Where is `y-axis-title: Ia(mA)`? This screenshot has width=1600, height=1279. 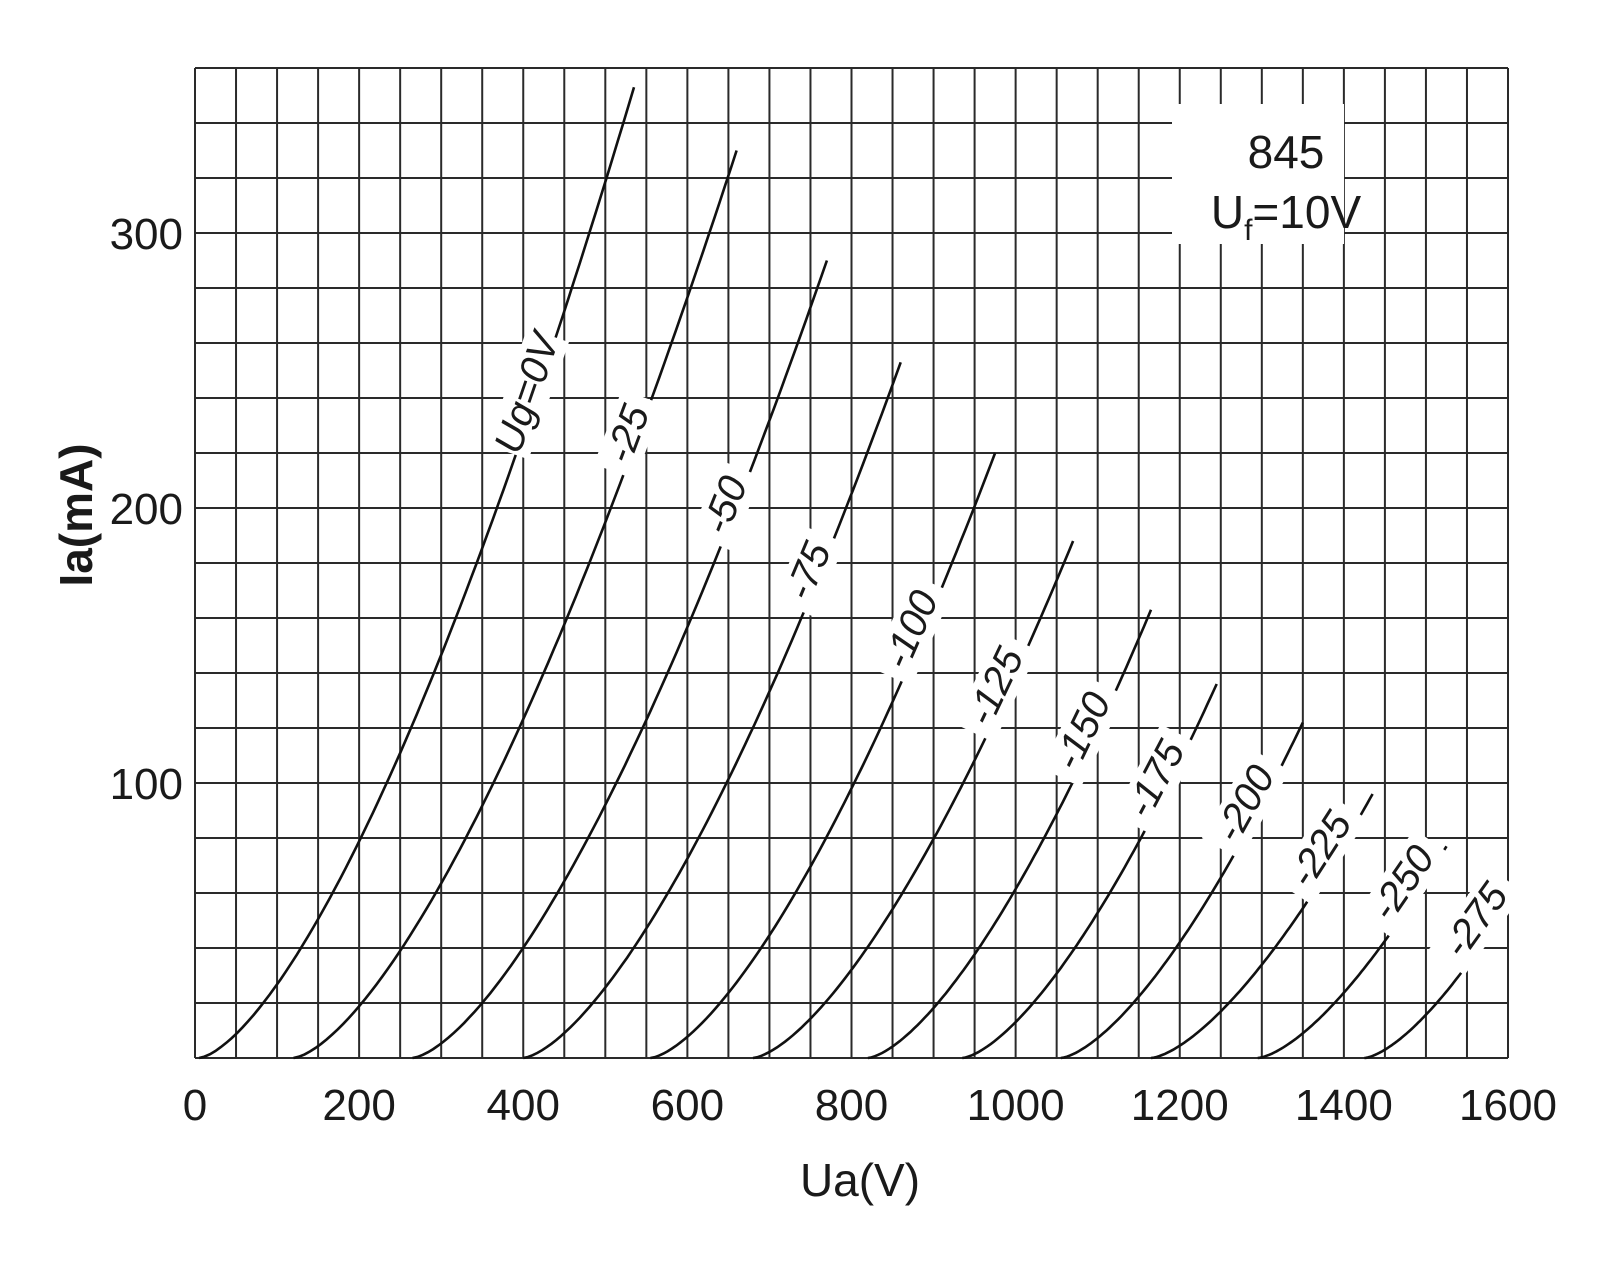
y-axis-title: Ia(mA) is located at coordinates (76, 514).